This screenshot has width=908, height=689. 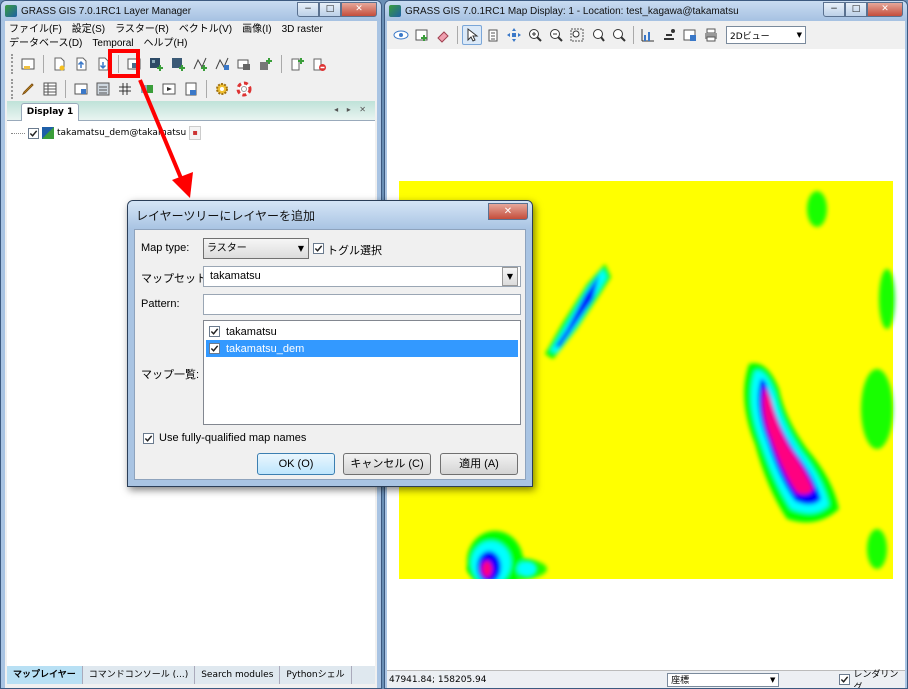 I want to click on new-workspace-button, so click(x=59, y=64).